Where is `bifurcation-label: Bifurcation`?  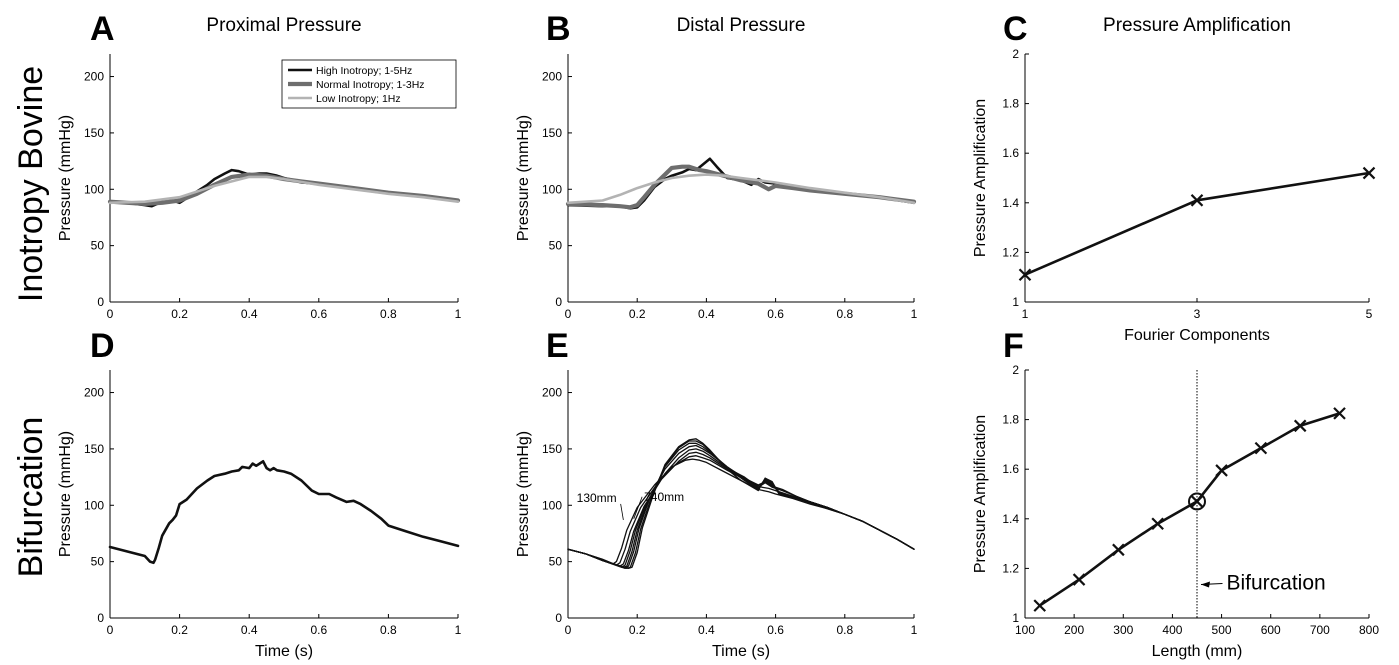 bifurcation-label: Bifurcation is located at coordinates (1275, 582).